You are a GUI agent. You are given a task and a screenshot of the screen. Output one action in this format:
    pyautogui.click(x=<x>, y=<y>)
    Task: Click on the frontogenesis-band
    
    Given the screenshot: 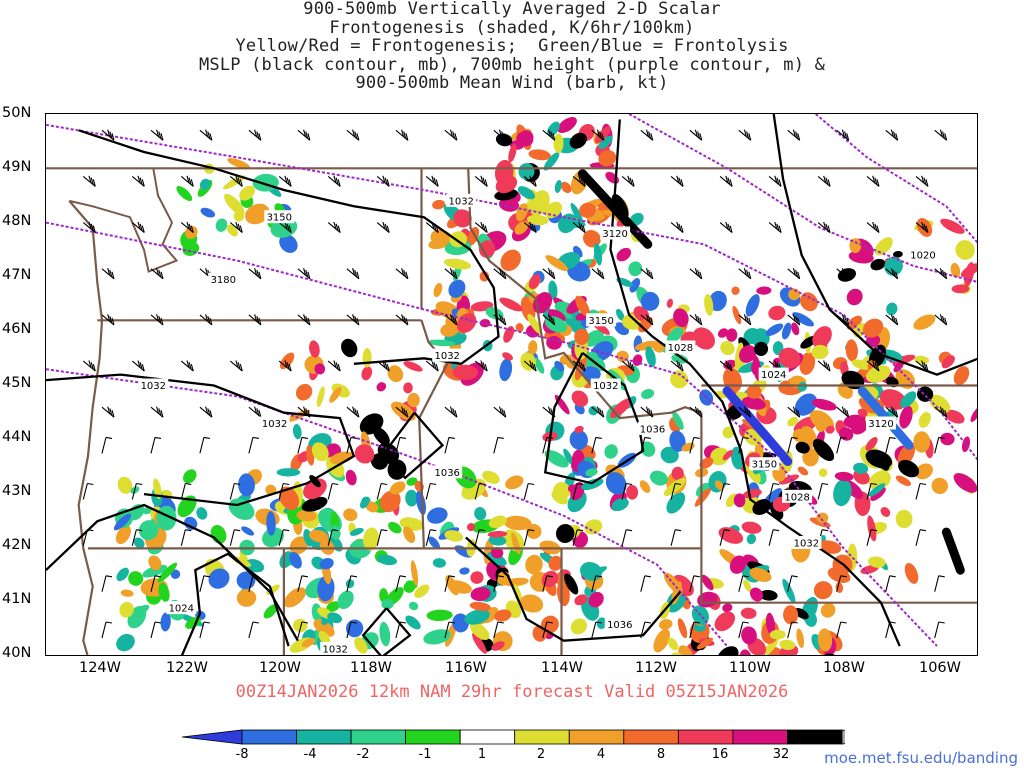 What is the action you would take?
    pyautogui.click(x=953, y=551)
    